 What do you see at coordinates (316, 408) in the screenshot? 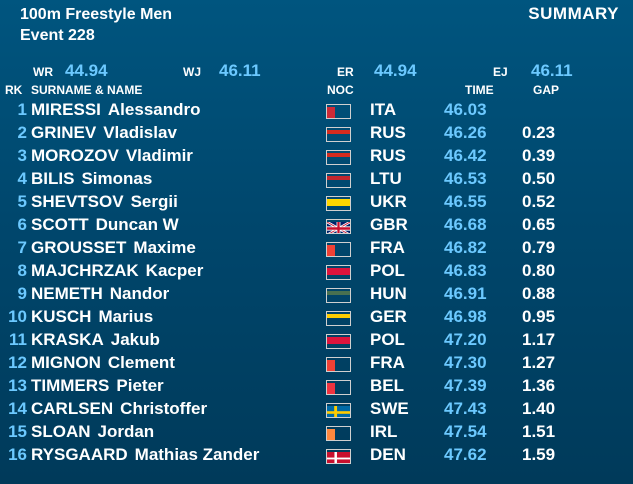
I see `result-row: 14 CARLSEN Christoffer SWE 47.43 1.40` at bounding box center [316, 408].